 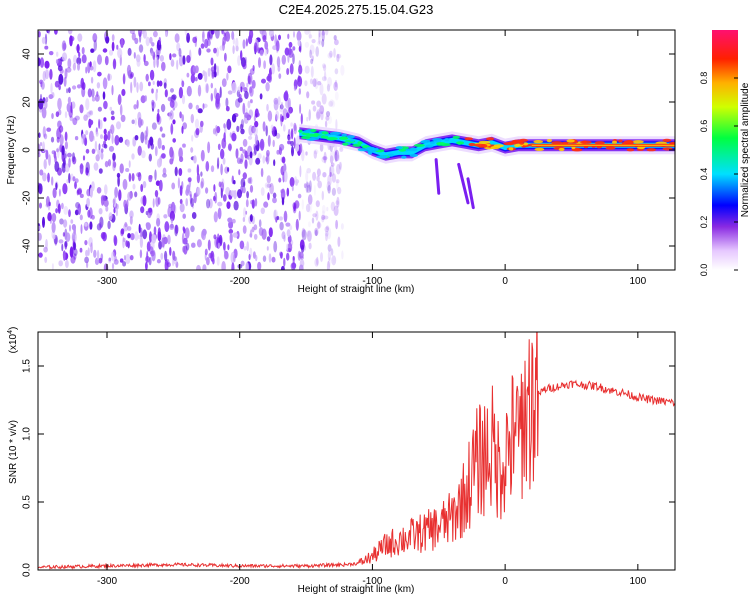 I want to click on colorbar-ticks: 0.0 0.2 0.4 0.6 0.8, so click(x=718, y=174).